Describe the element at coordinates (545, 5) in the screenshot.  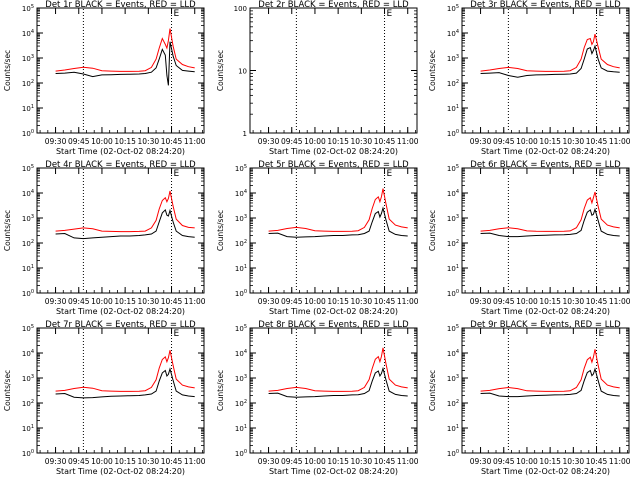
I see `panel-title: Det 3r BLACK = Events, RED = LLD` at that location.